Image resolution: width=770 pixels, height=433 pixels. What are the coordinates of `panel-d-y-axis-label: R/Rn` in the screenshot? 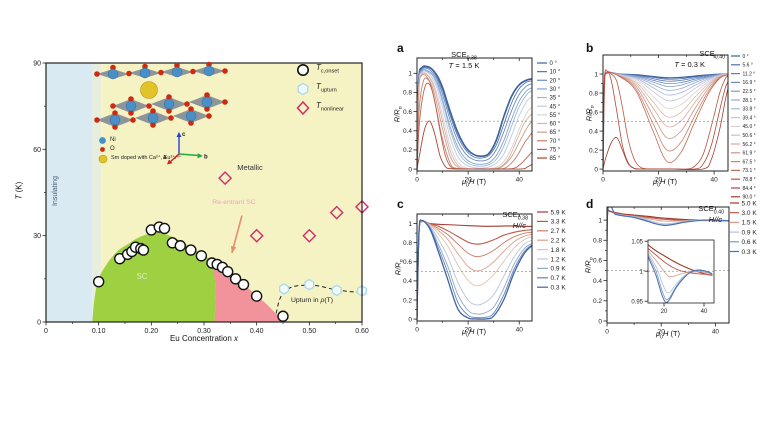 It's located at (589, 265).